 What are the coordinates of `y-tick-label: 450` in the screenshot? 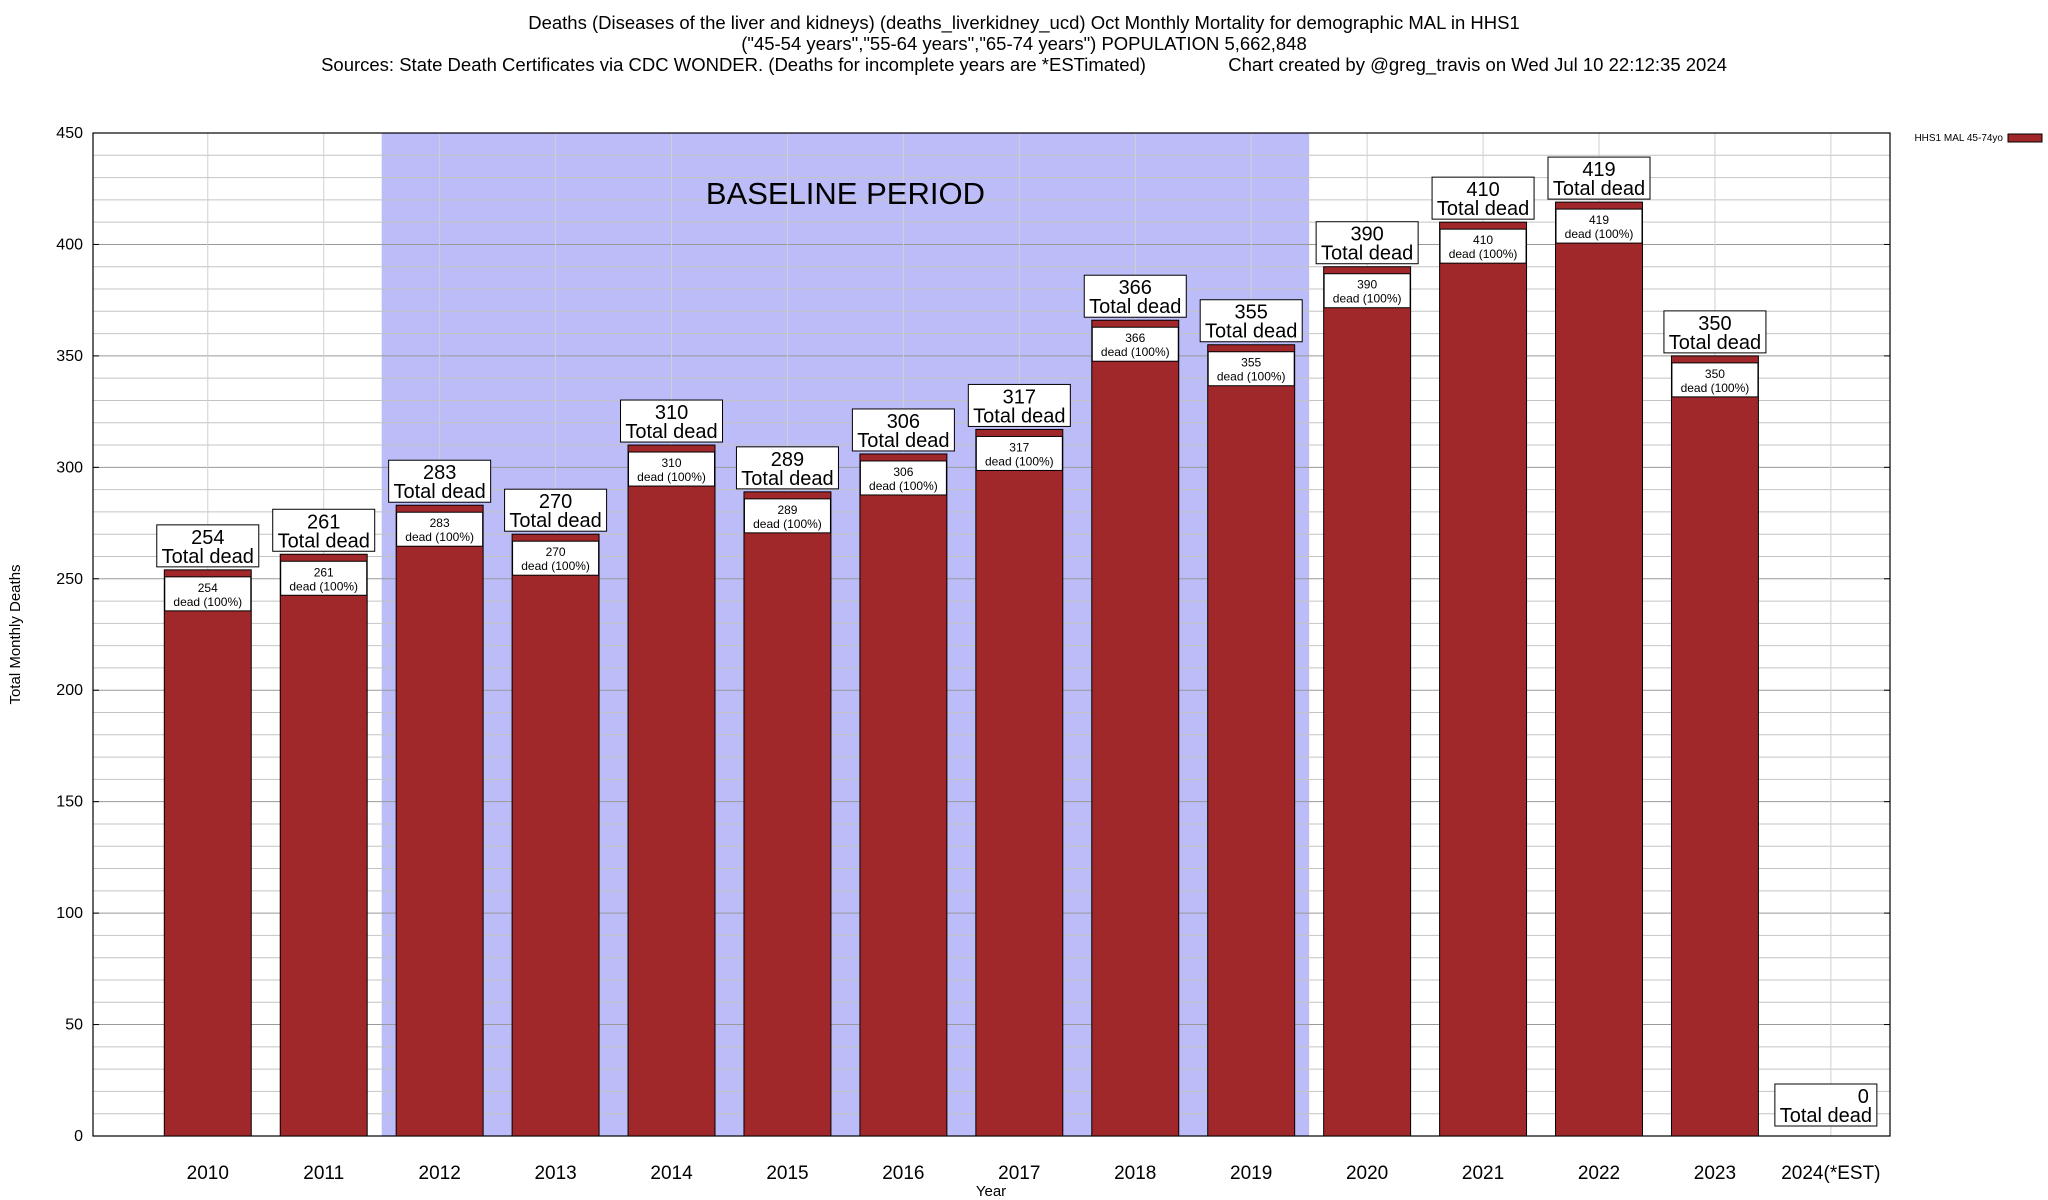 It's located at (69, 133).